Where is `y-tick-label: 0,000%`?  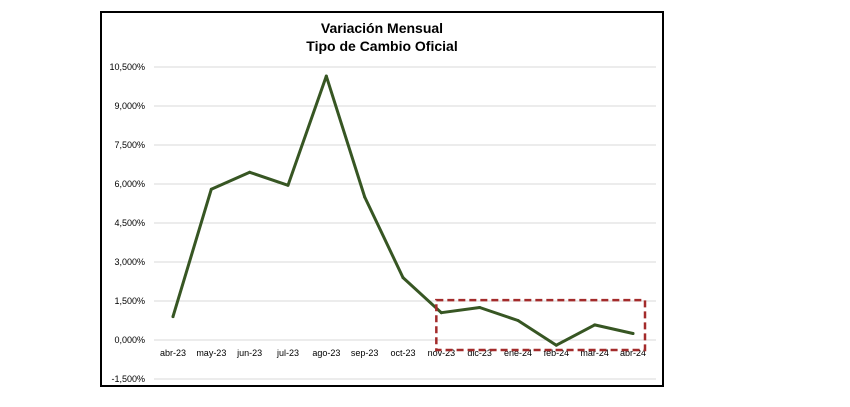
y-tick-label: 0,000% is located at coordinates (129, 340).